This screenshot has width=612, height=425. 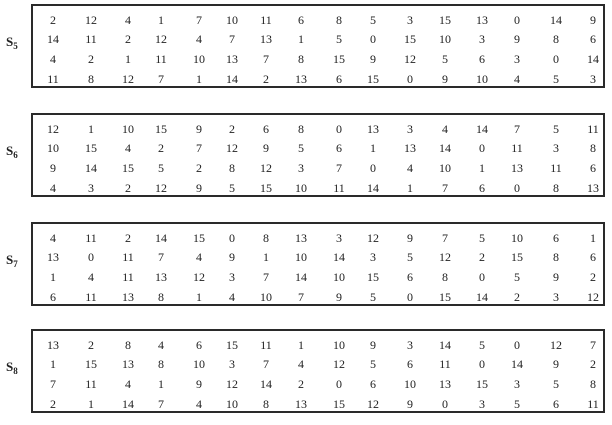 I want to click on sbox-row: 11 8 12 7 1 14 2 13 6 15 0 9 10 4 5 3, so click(x=318, y=79).